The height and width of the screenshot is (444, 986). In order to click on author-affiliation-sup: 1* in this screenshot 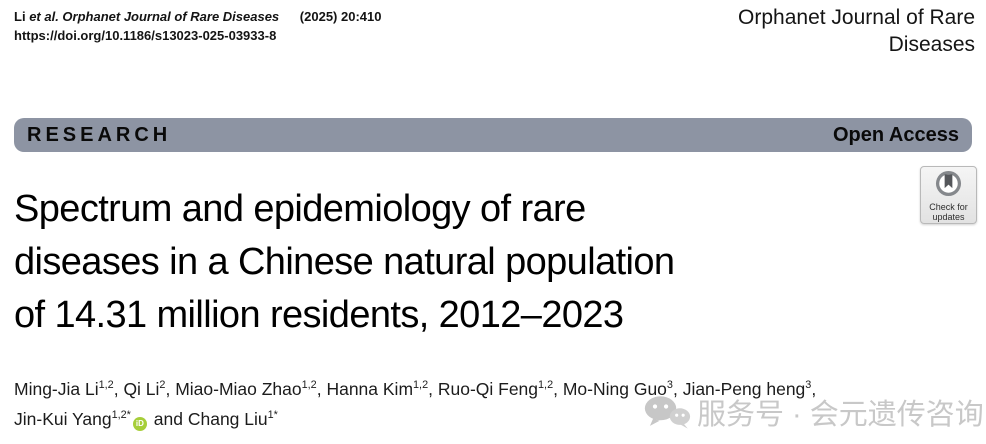, I will do `click(272, 415)`.